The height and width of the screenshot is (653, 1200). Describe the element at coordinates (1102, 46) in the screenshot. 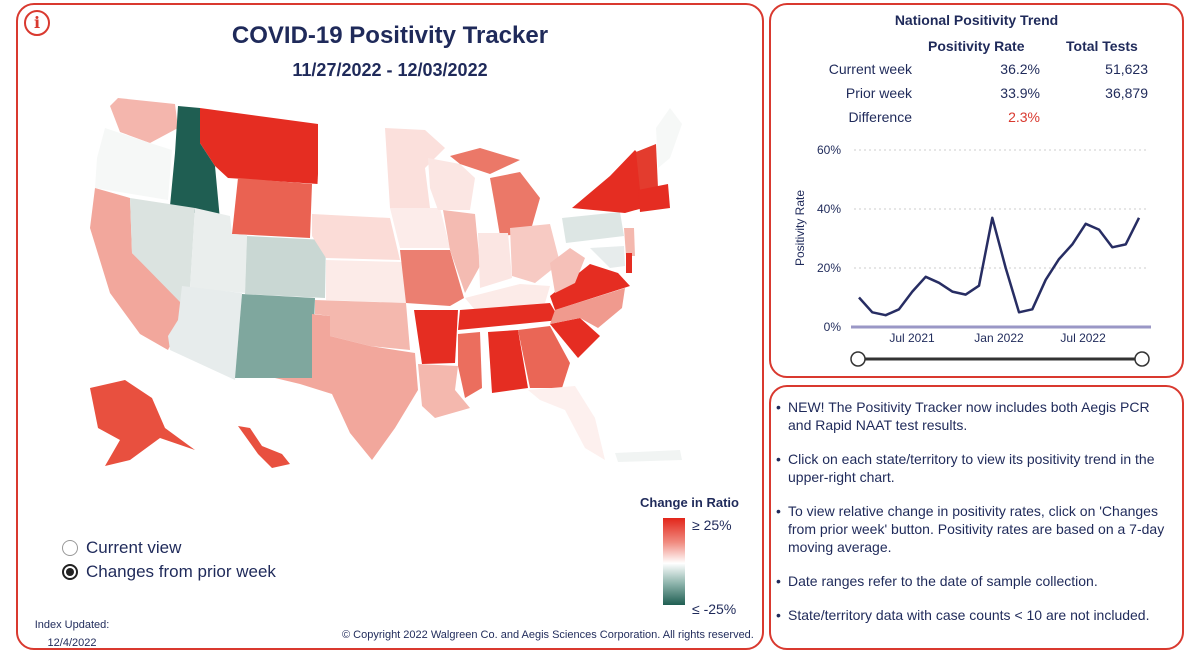

I see `column-header-tests: Total Tests` at that location.